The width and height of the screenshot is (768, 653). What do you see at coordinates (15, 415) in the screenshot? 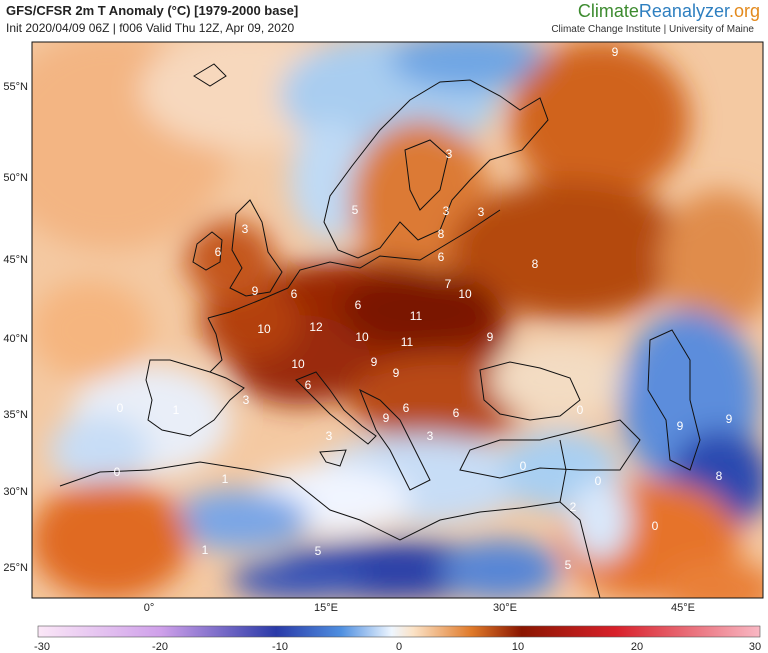
I see `lat-tick: 35°N` at bounding box center [15, 415].